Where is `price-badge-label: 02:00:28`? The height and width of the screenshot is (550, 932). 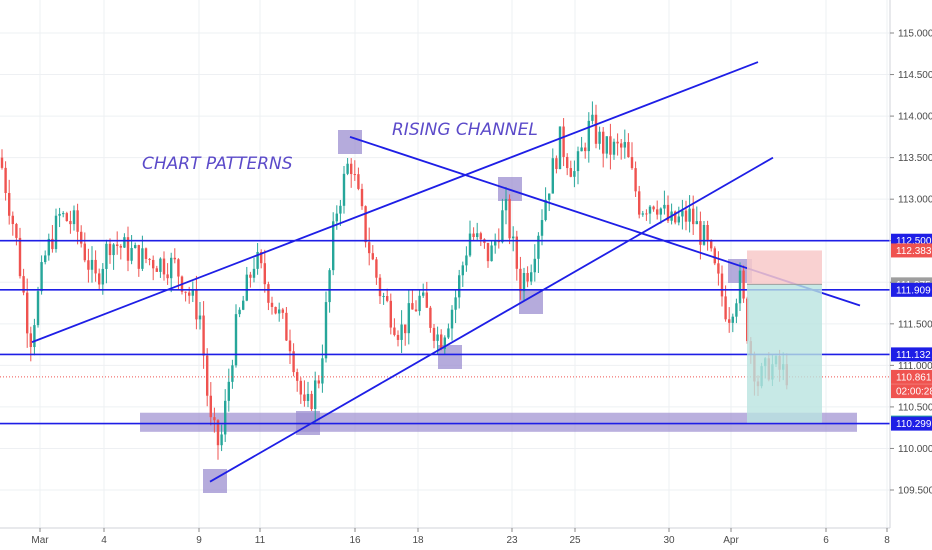
price-badge-label: 02:00:28 is located at coordinates (914, 392).